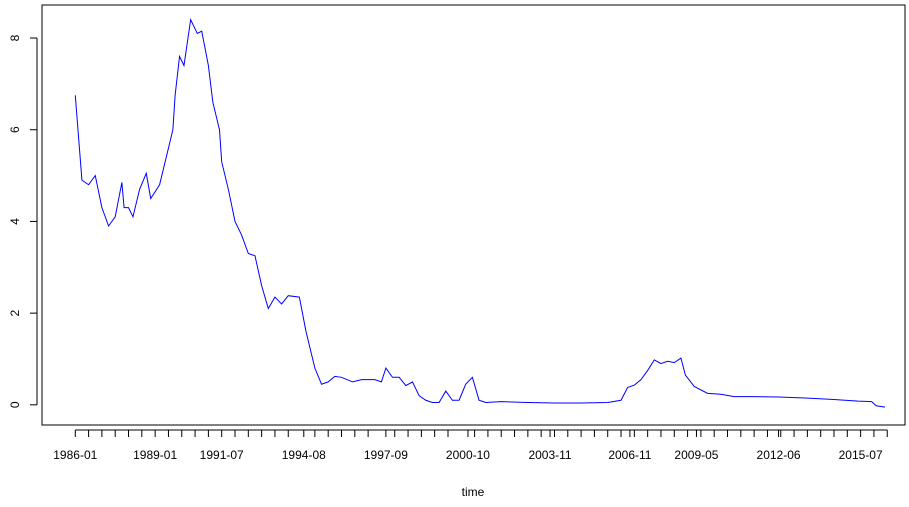 The width and height of the screenshot is (909, 507). I want to click on y-tick-label: 6, so click(15, 129).